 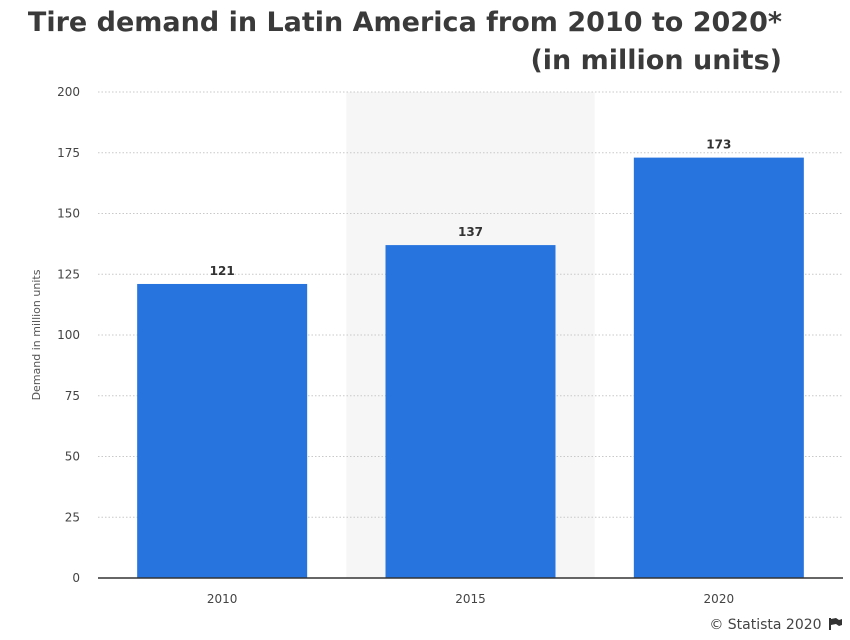 I want to click on y-axis-label: Demand in million units, so click(x=36, y=334).